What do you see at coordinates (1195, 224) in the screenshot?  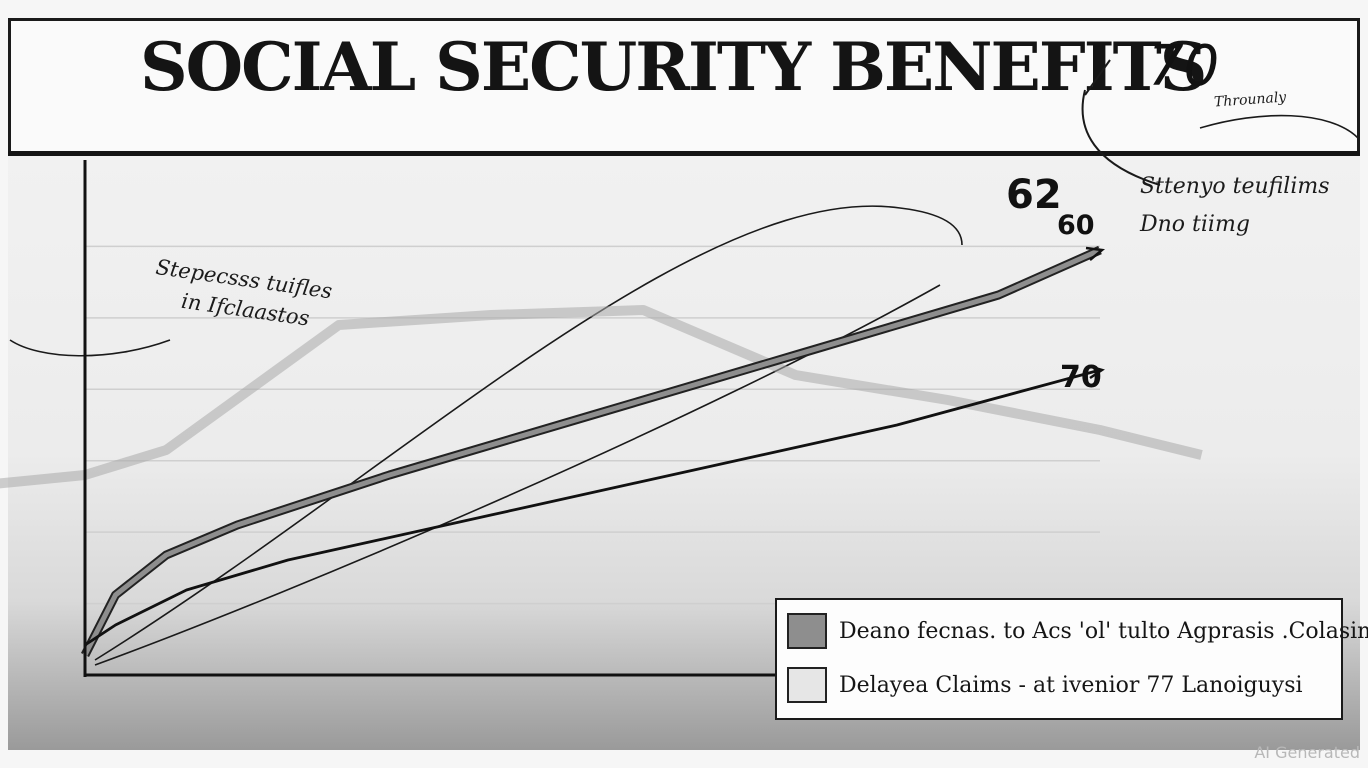 I see `annotation-right-line2: Dno tiimg` at bounding box center [1195, 224].